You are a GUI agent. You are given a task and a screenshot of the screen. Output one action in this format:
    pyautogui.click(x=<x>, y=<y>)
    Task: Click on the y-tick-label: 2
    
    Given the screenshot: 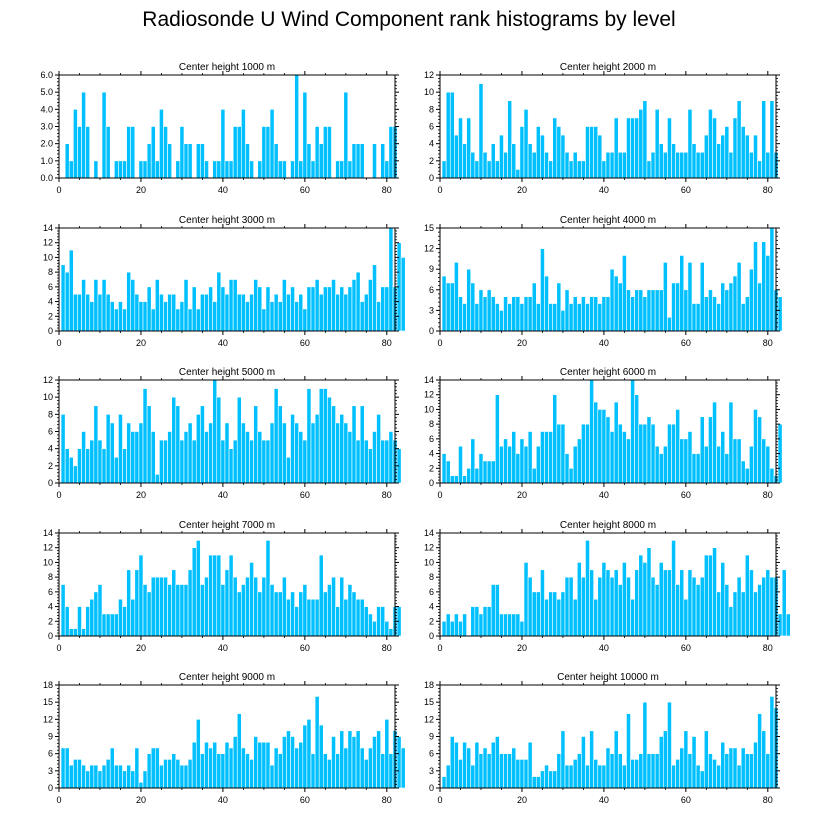 What is the action you would take?
    pyautogui.click(x=431, y=621)
    